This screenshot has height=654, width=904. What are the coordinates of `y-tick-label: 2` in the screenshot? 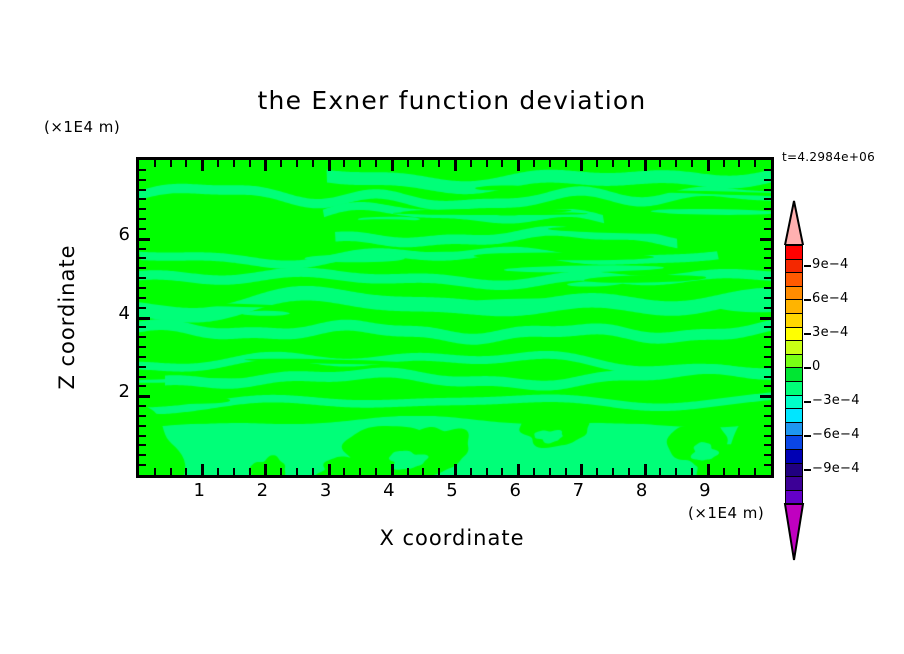 It's located at (124, 392).